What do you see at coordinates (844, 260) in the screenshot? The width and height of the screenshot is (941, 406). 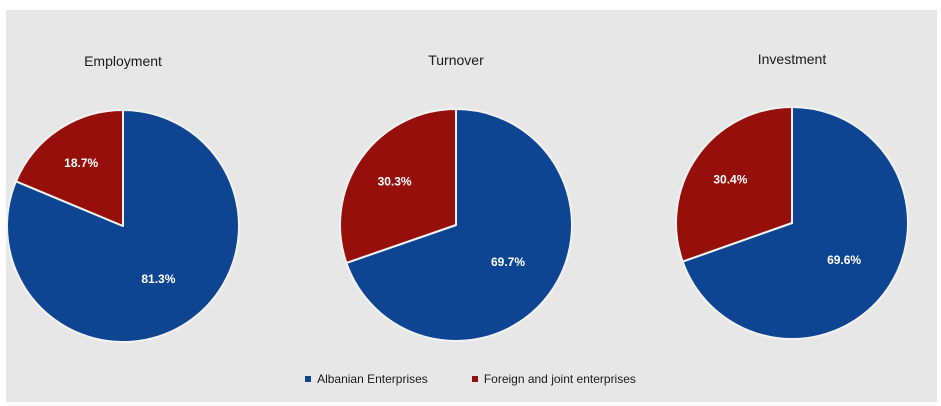 I see `slice-label-investment-albanian: 69.6%` at bounding box center [844, 260].